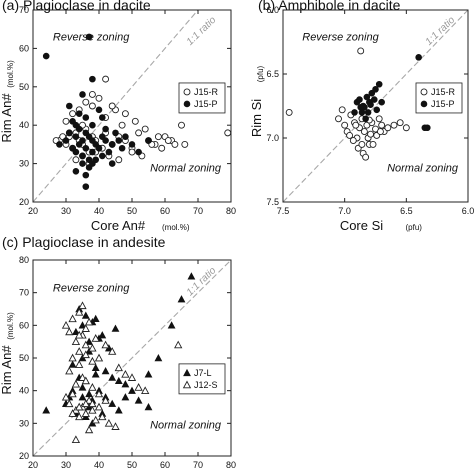  Describe the element at coordinates (468, 211) in the screenshot. I see `x-tick-label: 6.0` at that location.